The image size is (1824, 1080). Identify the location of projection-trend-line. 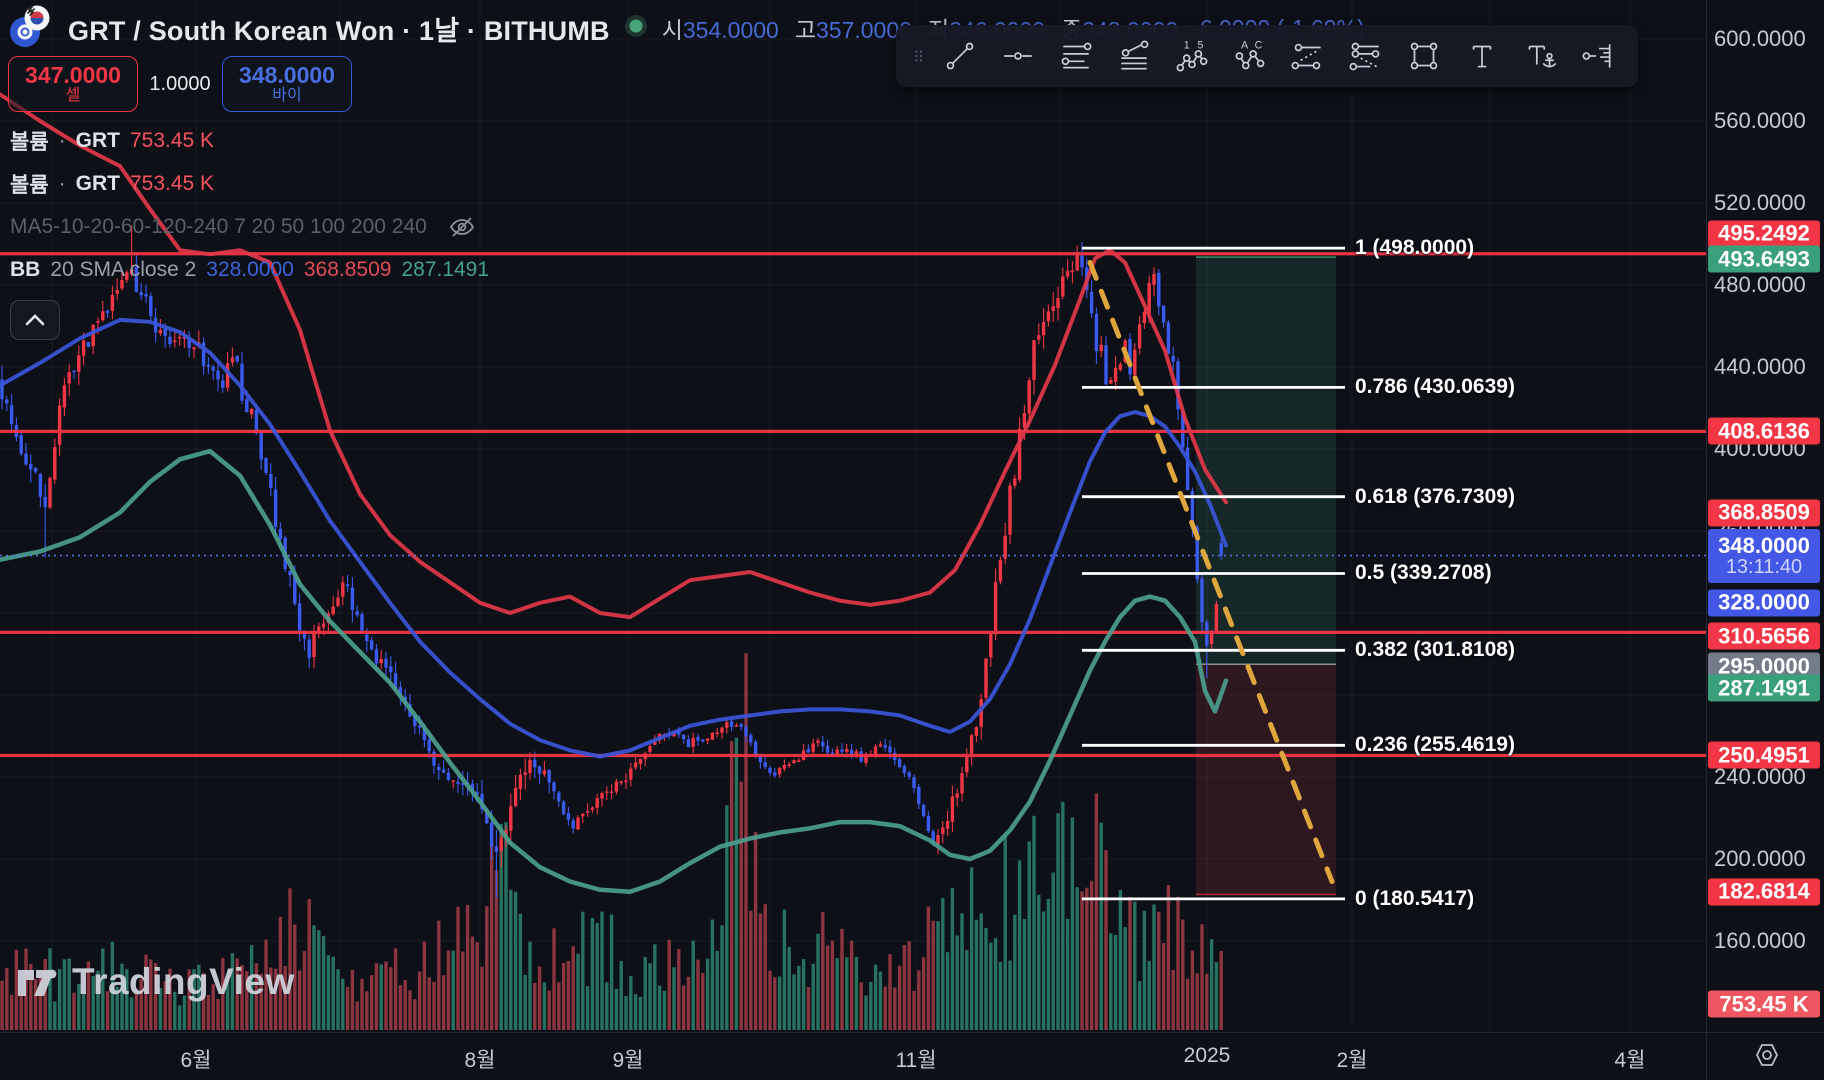
(1211, 572).